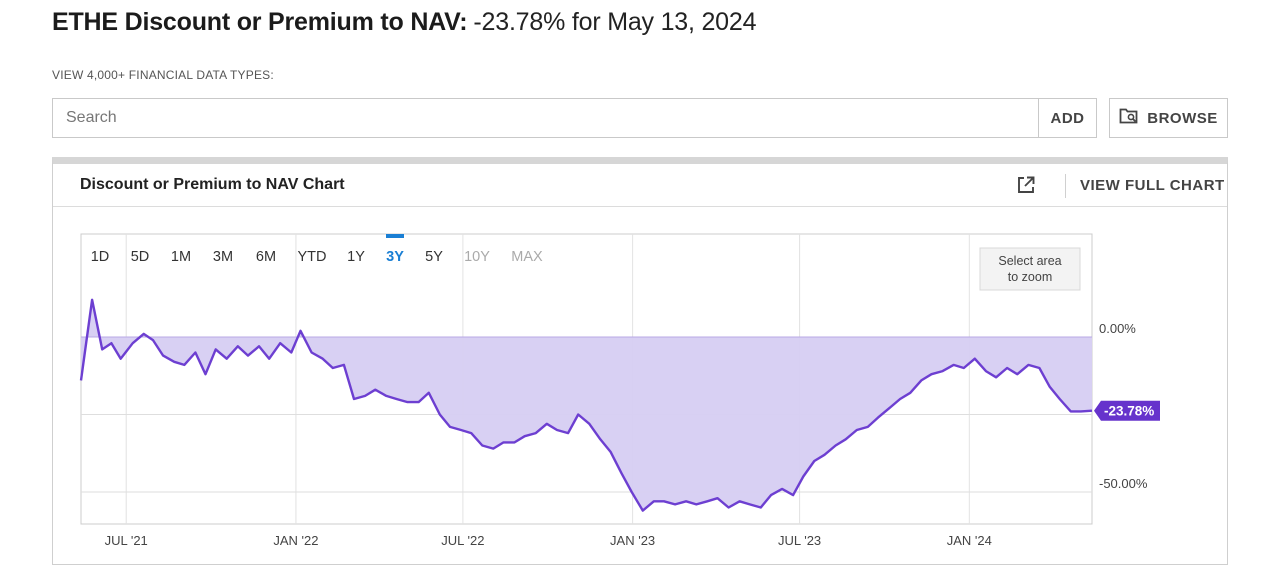 The image size is (1280, 580). What do you see at coordinates (266, 257) in the screenshot?
I see `range-button-6m: 6M` at bounding box center [266, 257].